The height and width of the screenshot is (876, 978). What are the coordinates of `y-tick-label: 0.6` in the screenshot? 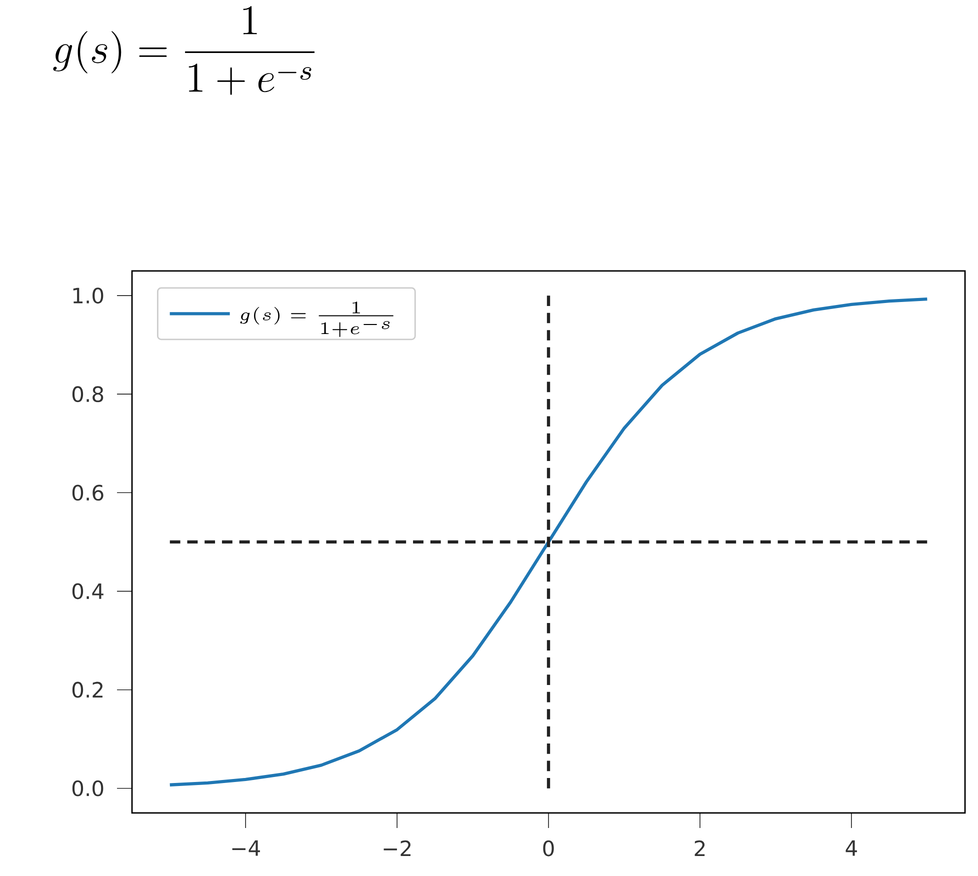 It's located at (88, 492).